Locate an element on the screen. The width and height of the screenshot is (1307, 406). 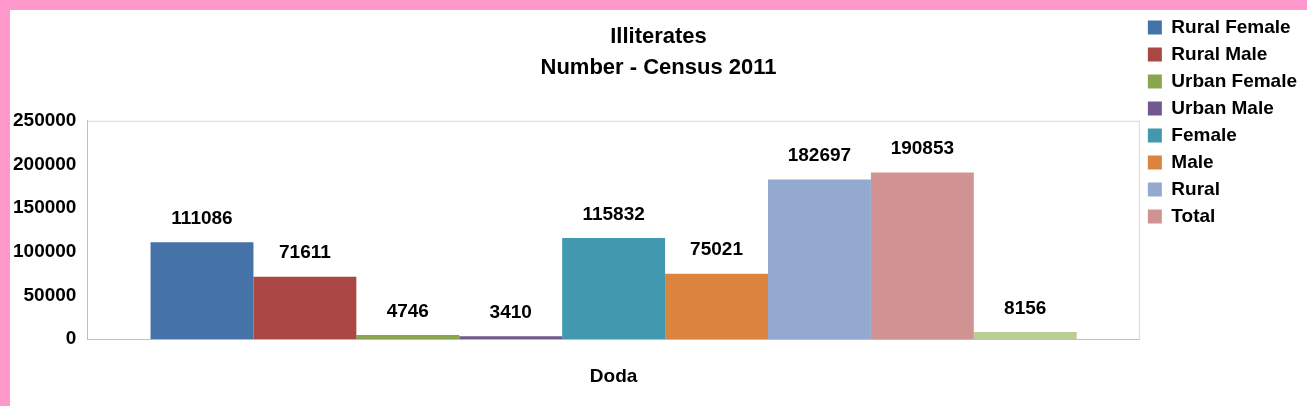
data-label: 111086 is located at coordinates (202, 217).